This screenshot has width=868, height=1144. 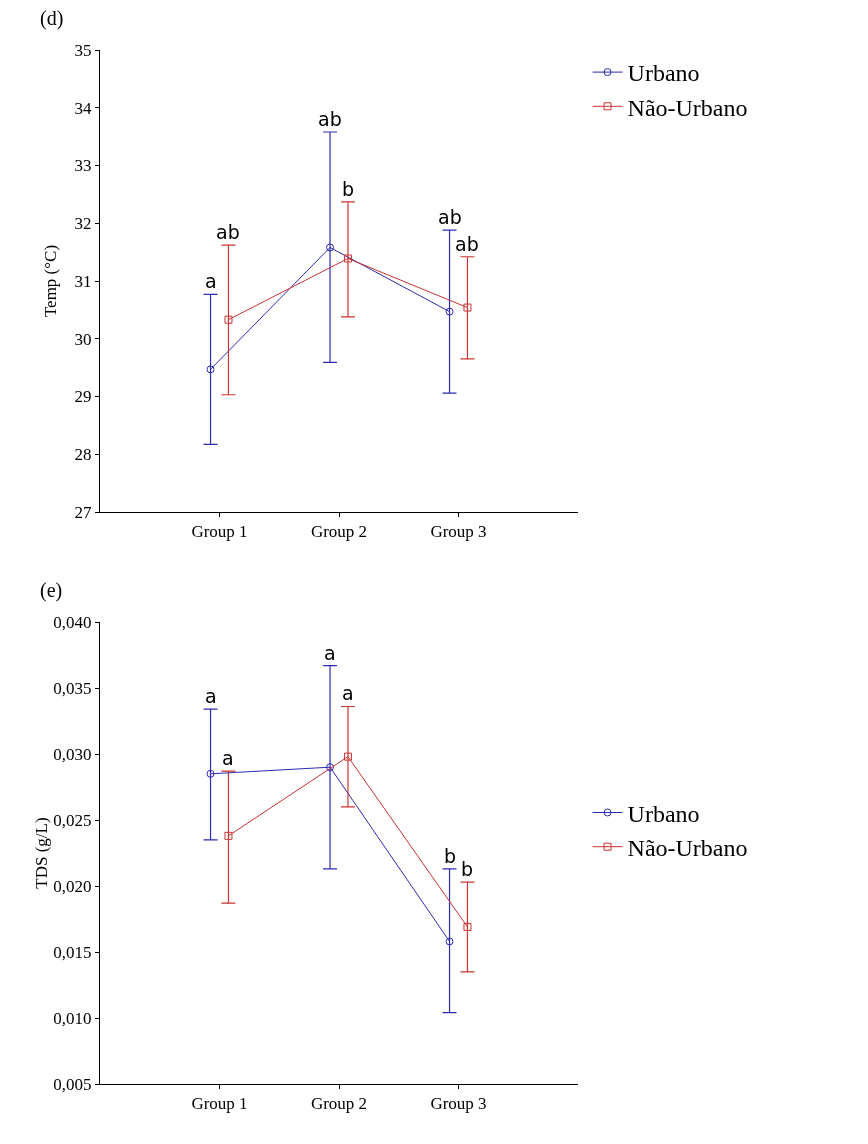 What do you see at coordinates (83, 108) in the screenshot?
I see `y-tick-label: 34` at bounding box center [83, 108].